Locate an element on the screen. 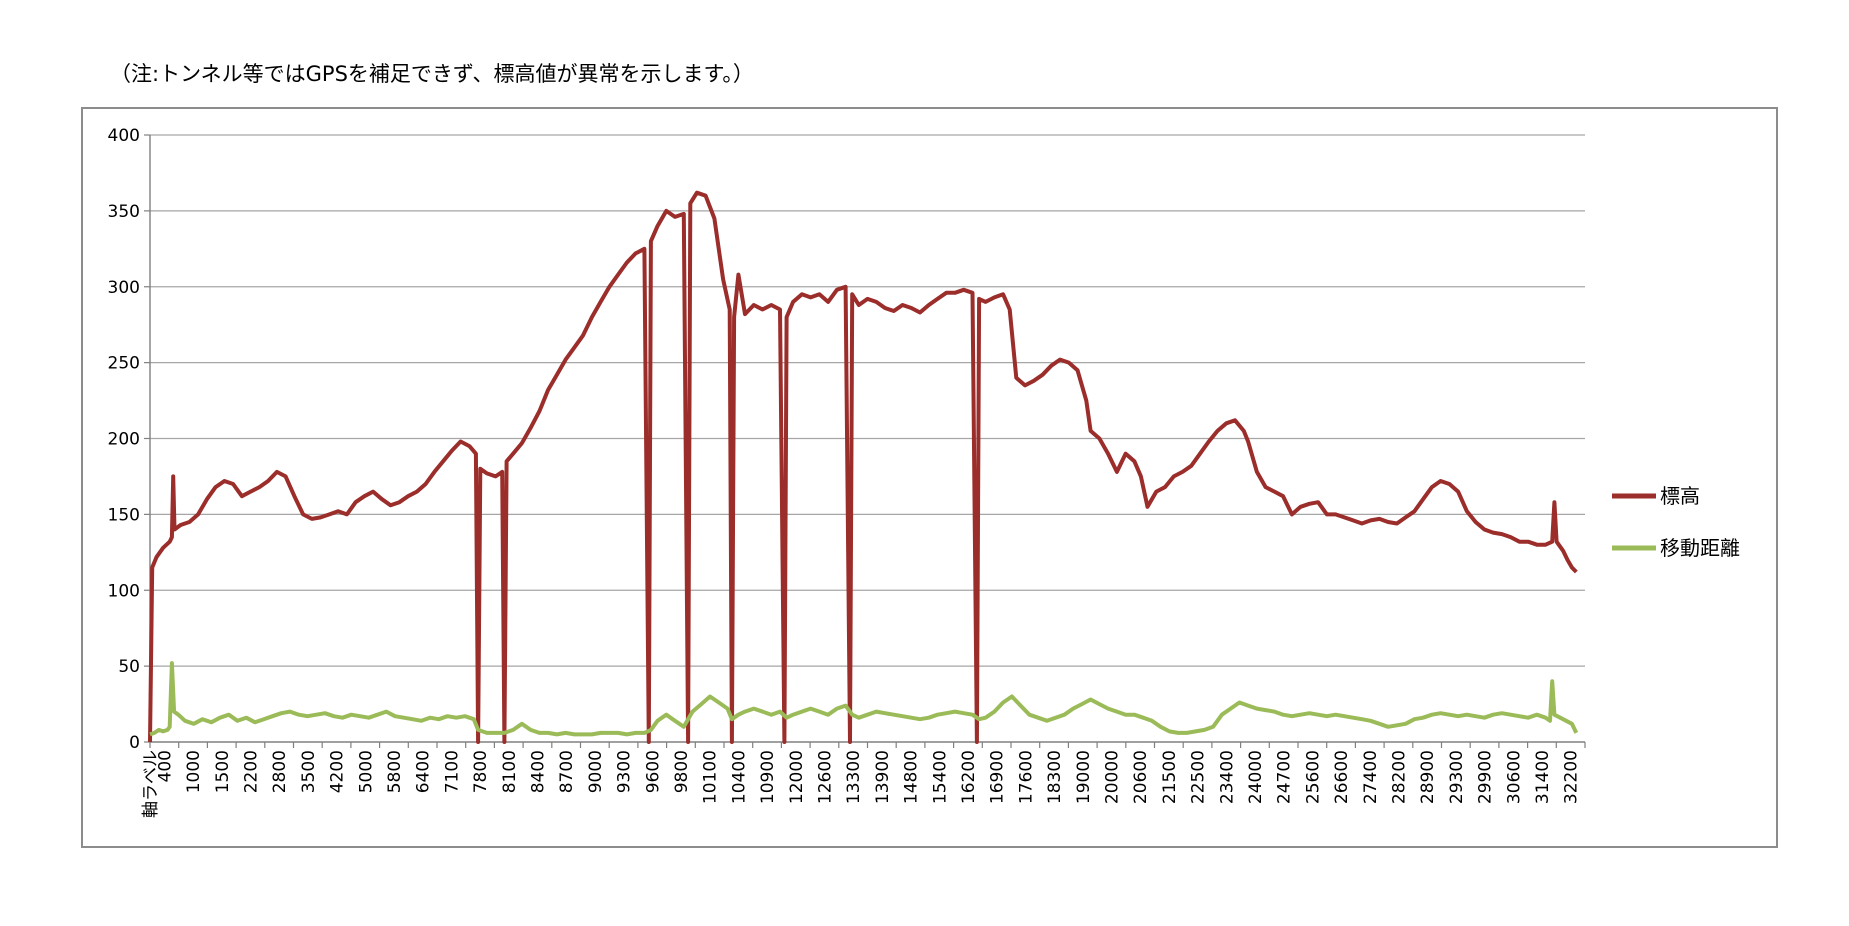  x-tick-label-25600: 25600 is located at coordinates (1313, 777).